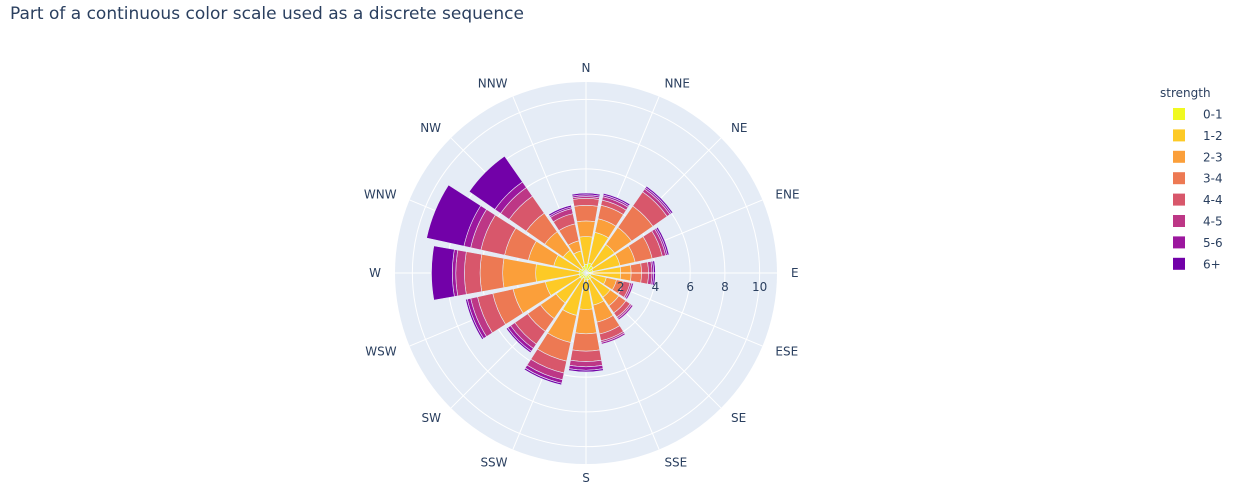  What do you see at coordinates (586, 478) in the screenshot?
I see `angular-tick-label: S` at bounding box center [586, 478].